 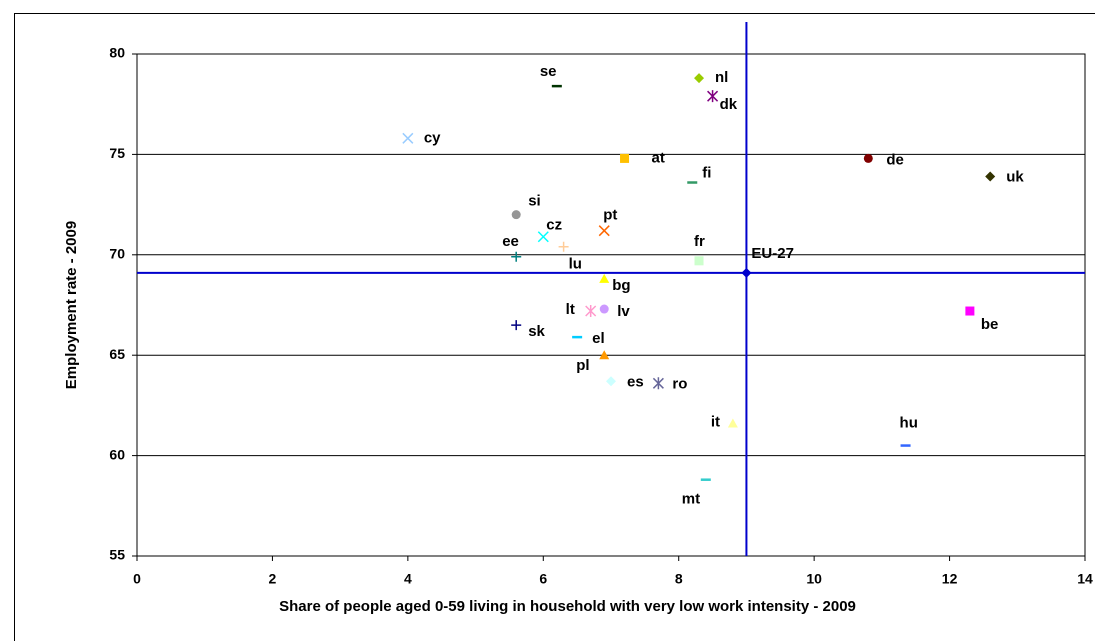 I want to click on point-label: uk, so click(x=1015, y=176).